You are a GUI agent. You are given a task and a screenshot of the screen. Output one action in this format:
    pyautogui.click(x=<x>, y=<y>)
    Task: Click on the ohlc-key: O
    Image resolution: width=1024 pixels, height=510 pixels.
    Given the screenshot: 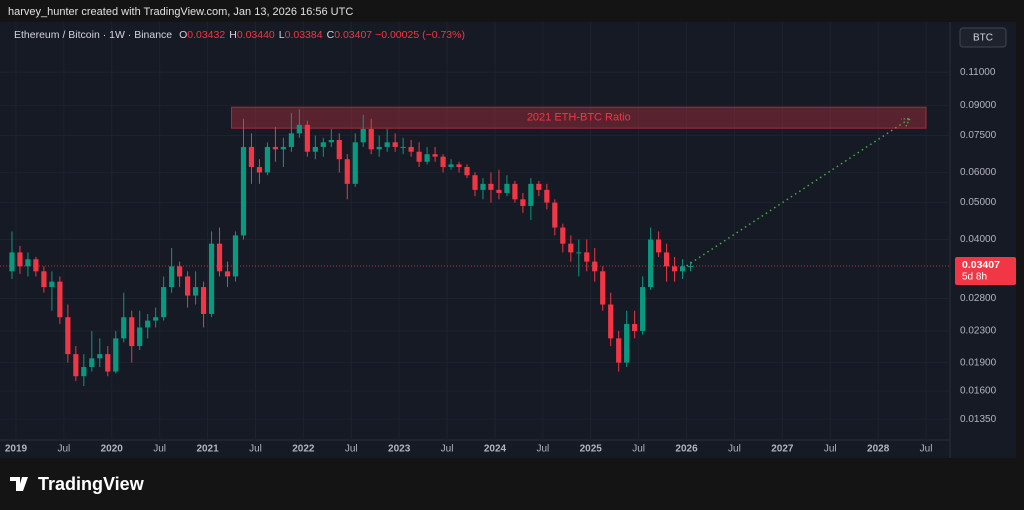 What is the action you would take?
    pyautogui.click(x=183, y=35)
    